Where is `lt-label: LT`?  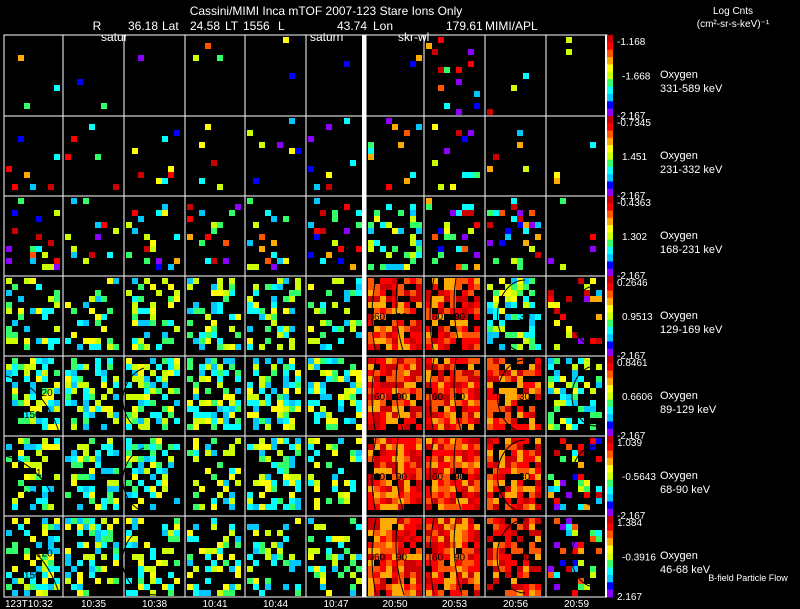 lt-label: LT is located at coordinates (232, 26).